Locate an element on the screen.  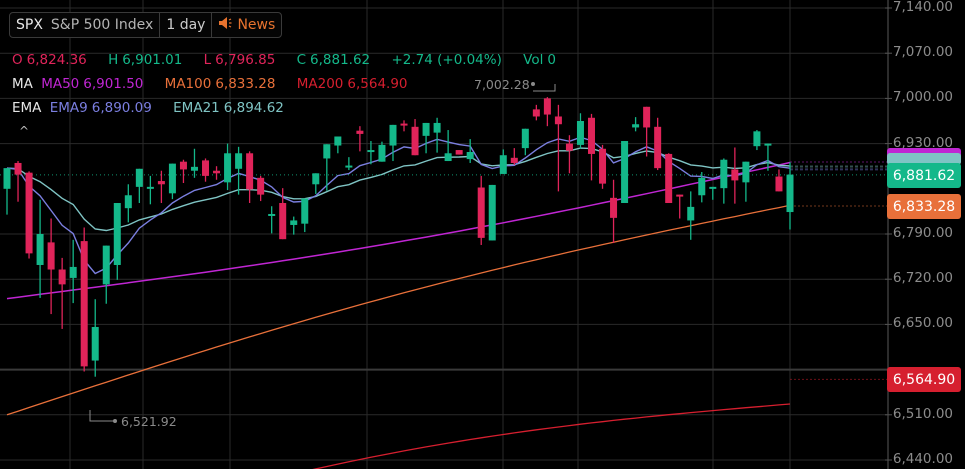
low-annotation: 6,521.92 is located at coordinates (149, 421).